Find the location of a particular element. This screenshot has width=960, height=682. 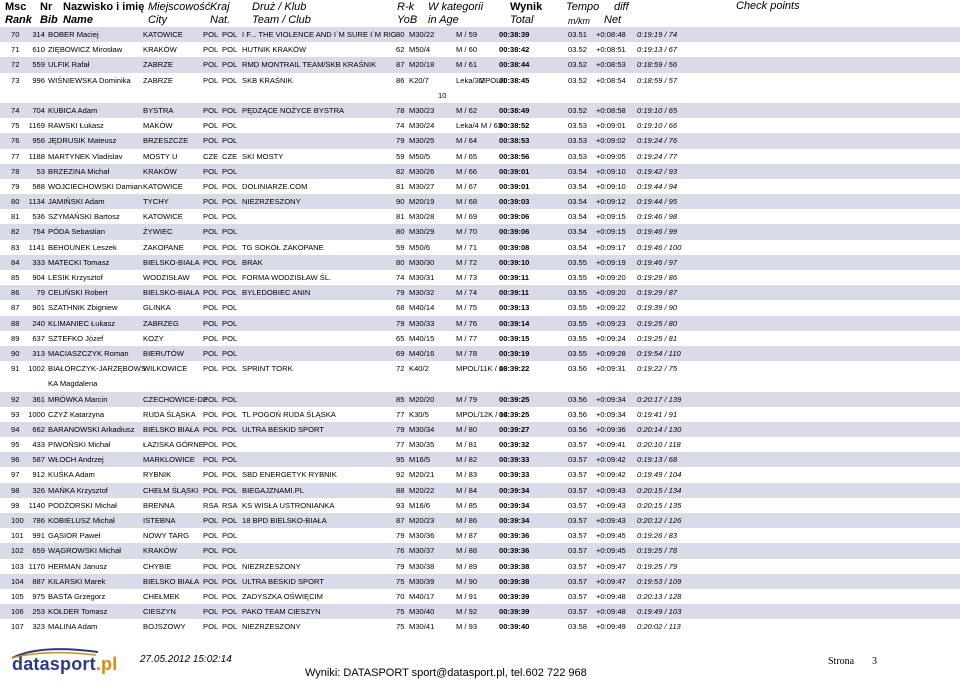

header-city-pl: Miejscowość is located at coordinates (179, 7).